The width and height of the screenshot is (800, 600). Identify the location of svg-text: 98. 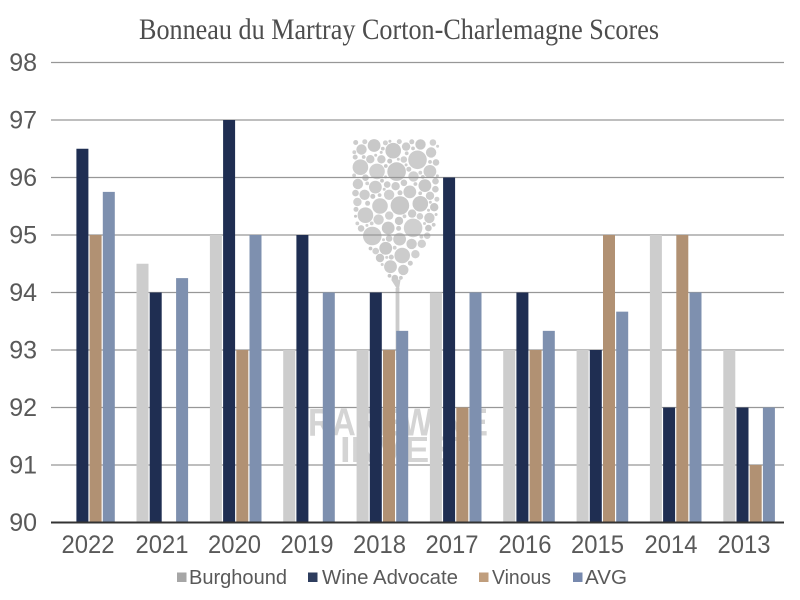
(23, 63).